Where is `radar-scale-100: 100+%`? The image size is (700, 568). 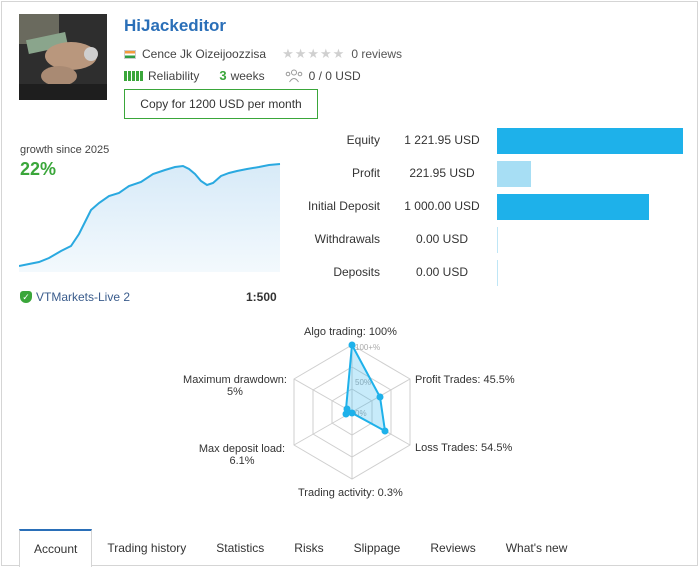 radar-scale-100: 100+% is located at coordinates (367, 347).